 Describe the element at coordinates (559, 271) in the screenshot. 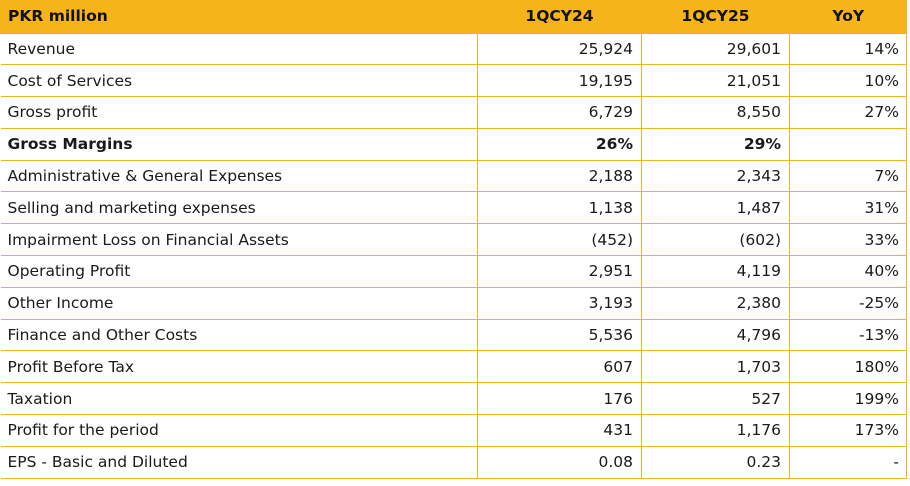

I see `value-1qcy24: 2,951` at that location.